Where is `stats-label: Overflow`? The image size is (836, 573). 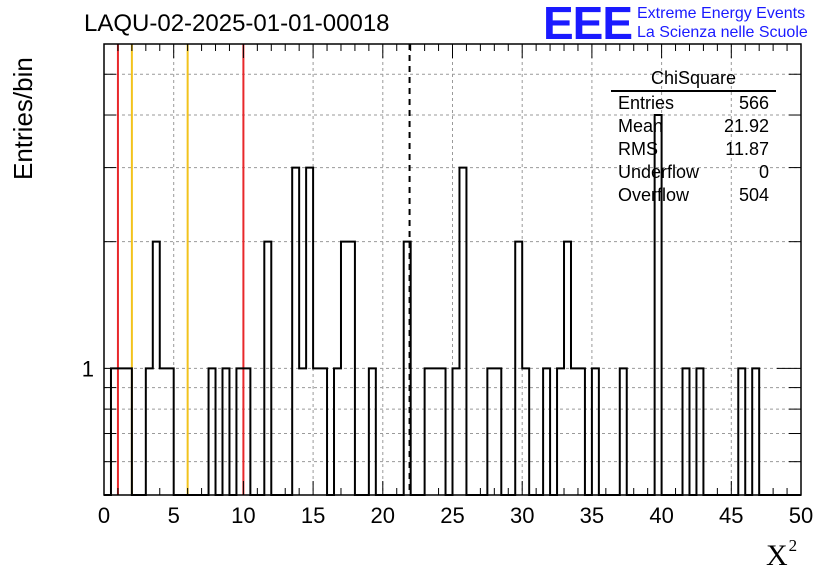
stats-label: Overflow is located at coordinates (654, 195).